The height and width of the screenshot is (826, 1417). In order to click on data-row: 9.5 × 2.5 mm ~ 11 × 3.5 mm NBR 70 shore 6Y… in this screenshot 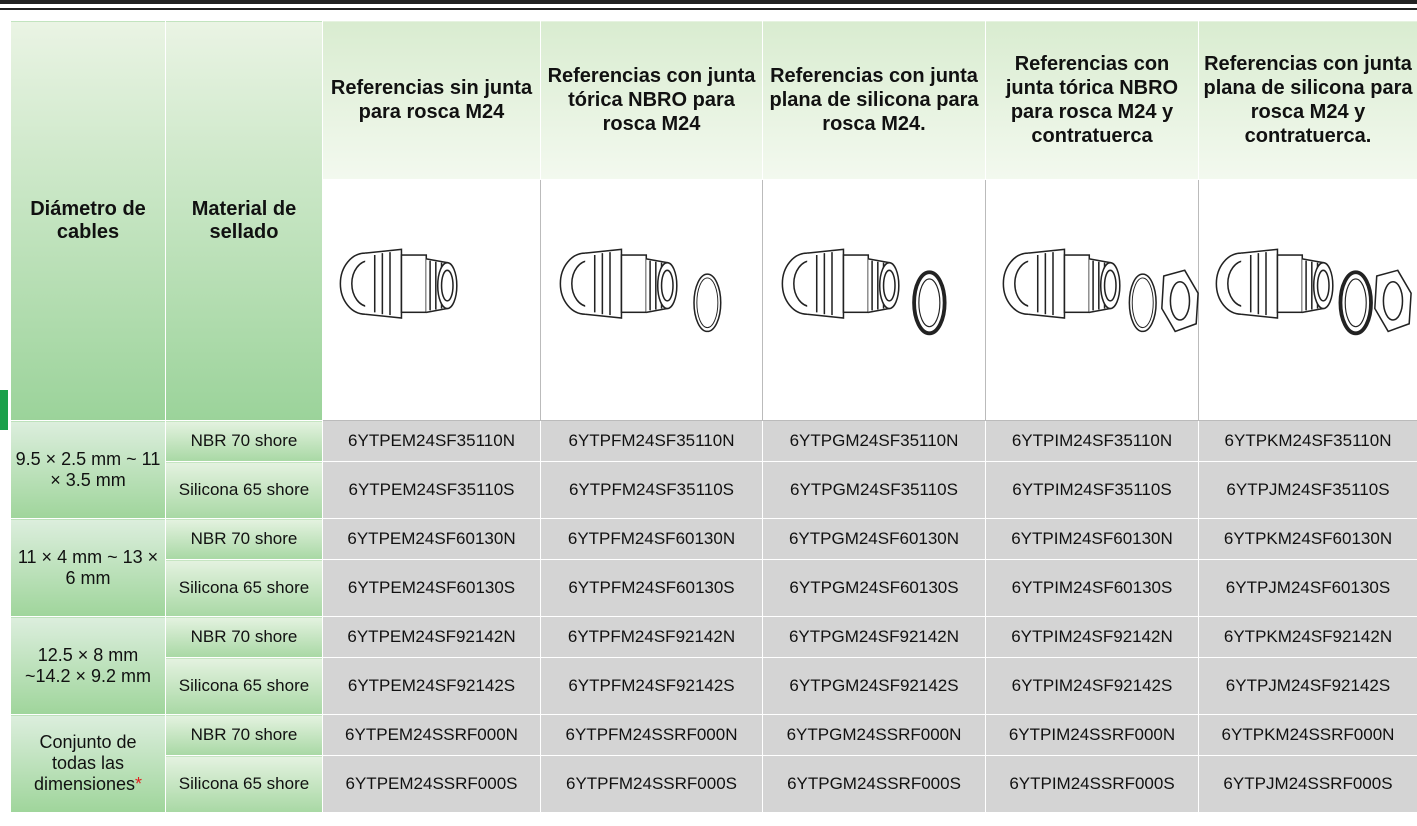, I will do `click(713, 469)`.